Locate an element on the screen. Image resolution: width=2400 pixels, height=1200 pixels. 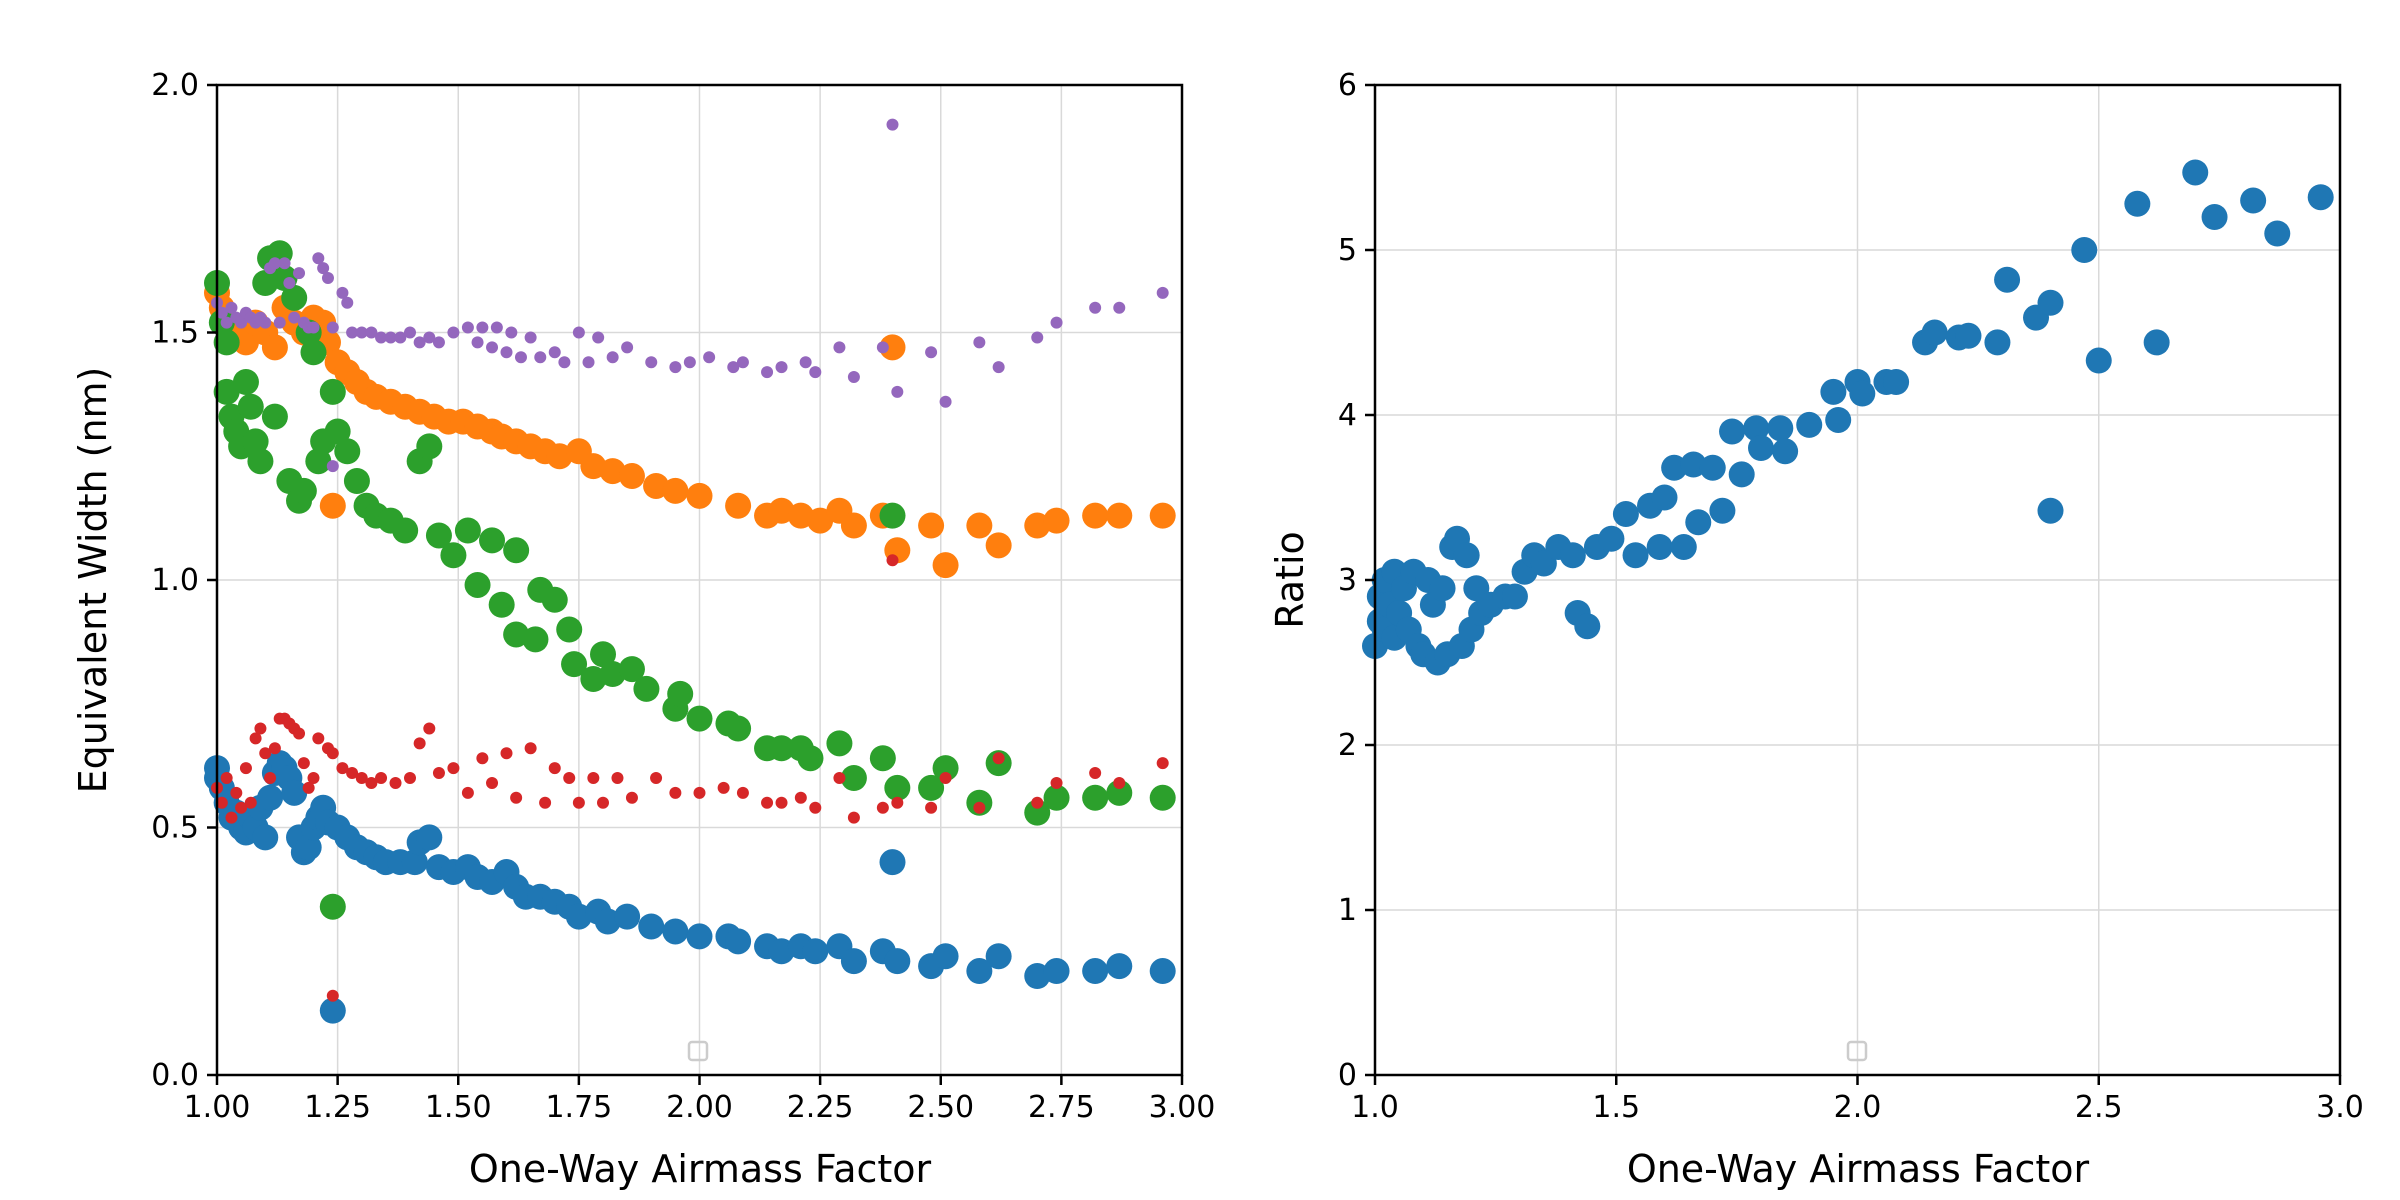
left-x-tick-label: 1.25 is located at coordinates (337, 1107).